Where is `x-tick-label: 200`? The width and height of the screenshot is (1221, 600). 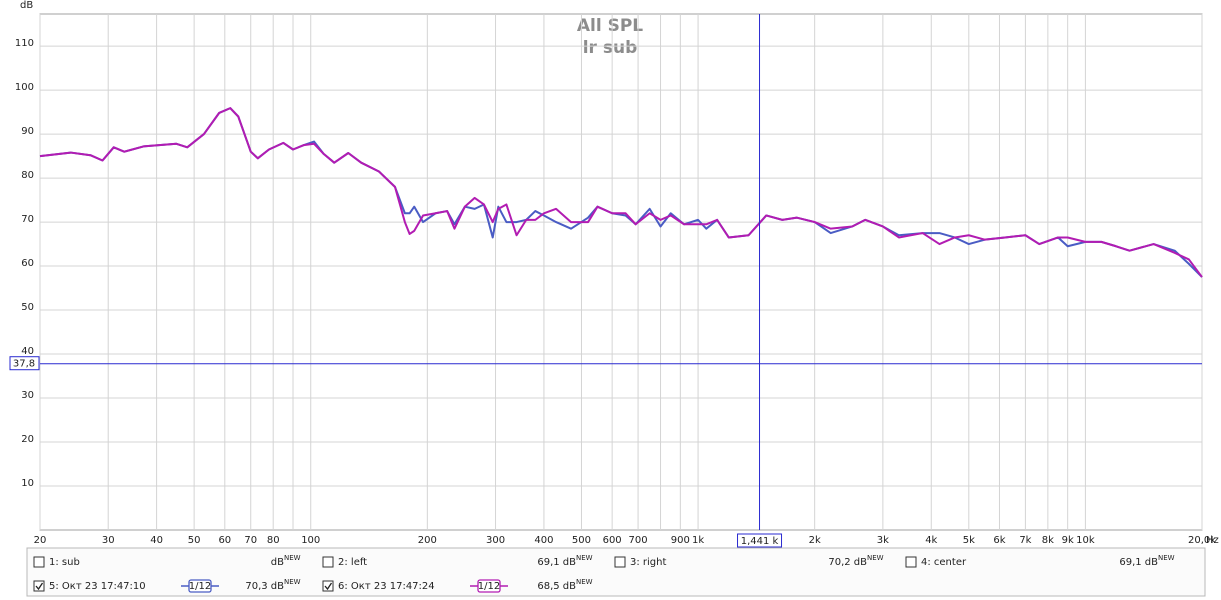
x-tick-label: 200 is located at coordinates (427, 540).